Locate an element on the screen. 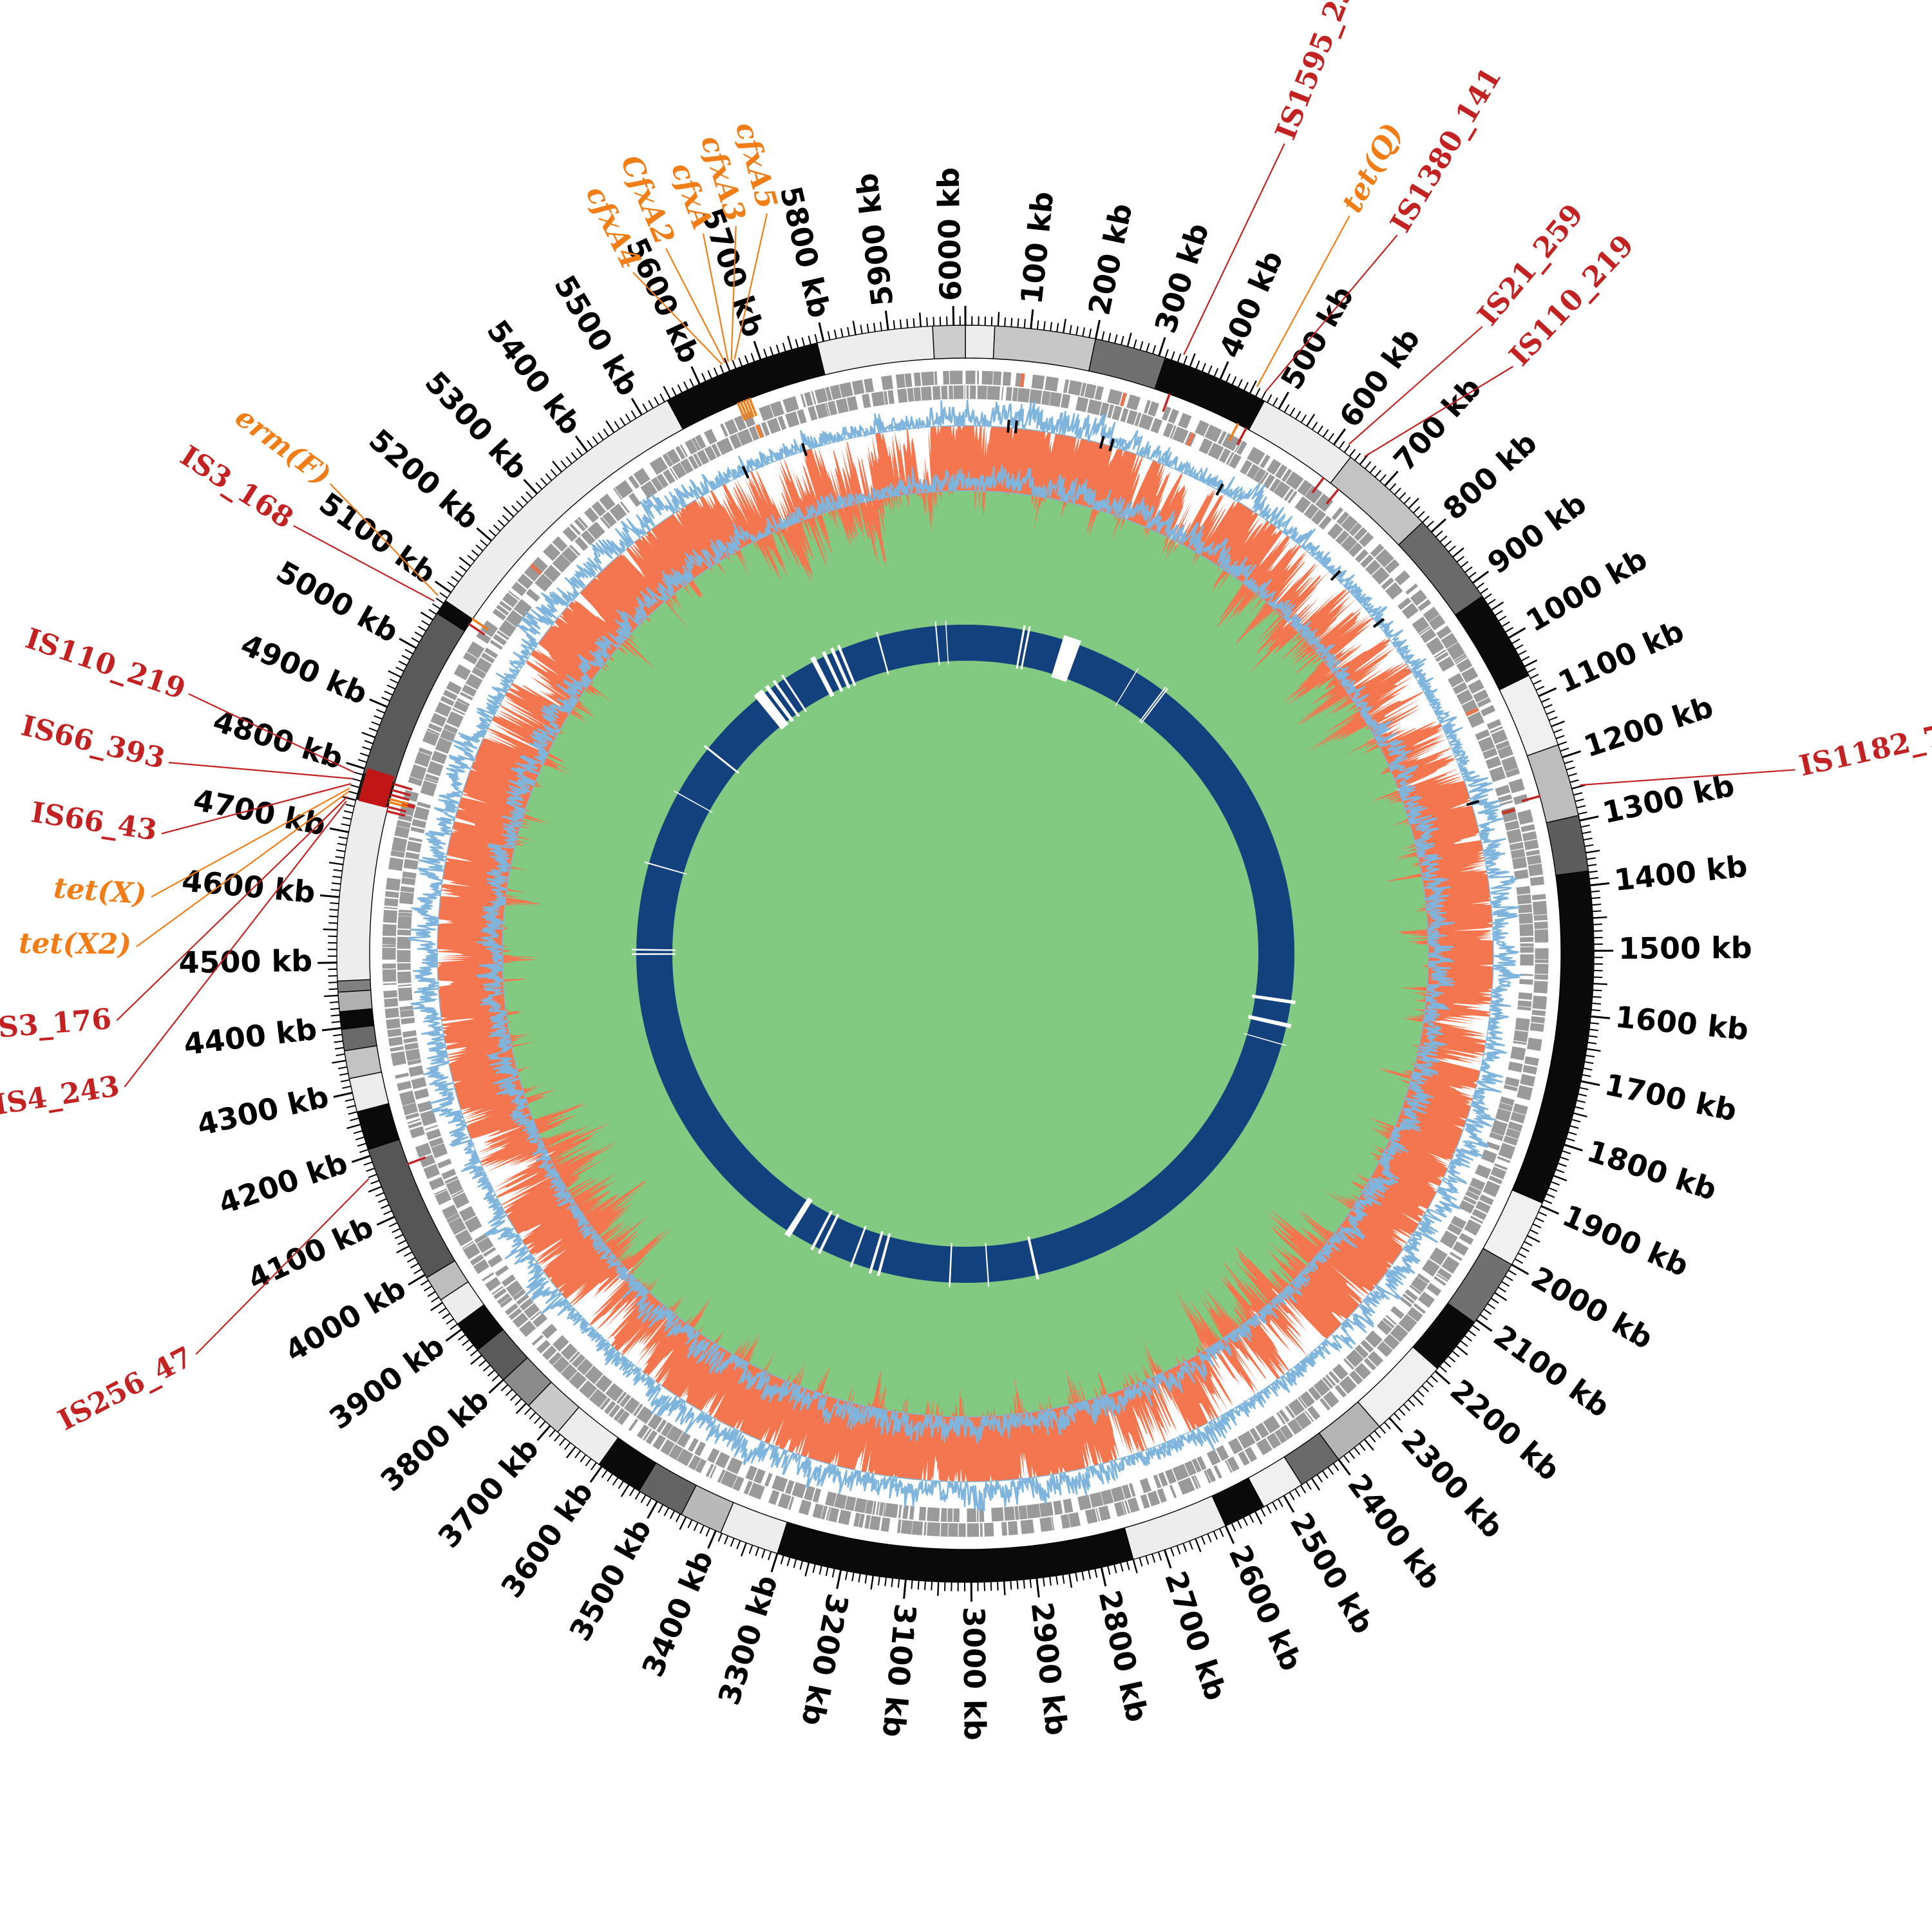 Image resolution: width=1932 pixels, height=1932 pixels. axis-tick-label: 2000 kb is located at coordinates (1593, 1308).